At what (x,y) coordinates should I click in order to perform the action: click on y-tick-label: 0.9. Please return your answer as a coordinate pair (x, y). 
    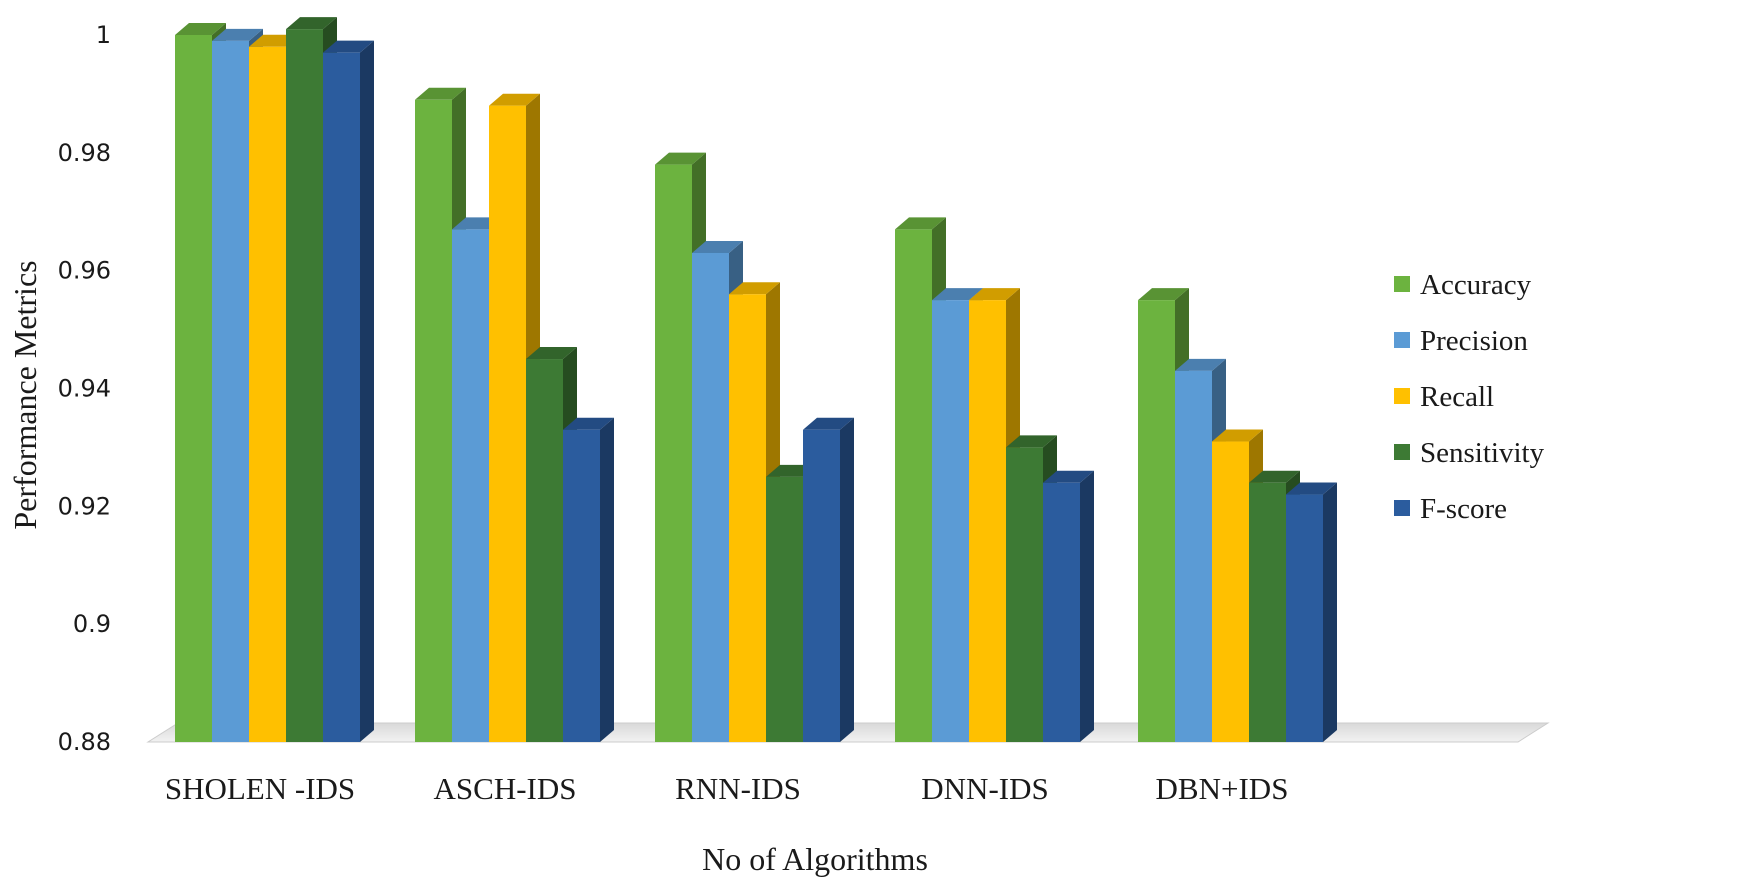
    Looking at the image, I should click on (92, 624).